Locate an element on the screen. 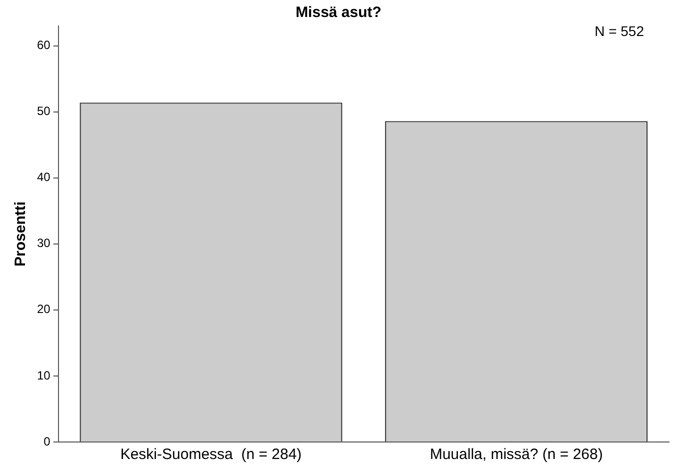 The width and height of the screenshot is (689, 472). annotation: N = 552 is located at coordinates (619, 30).